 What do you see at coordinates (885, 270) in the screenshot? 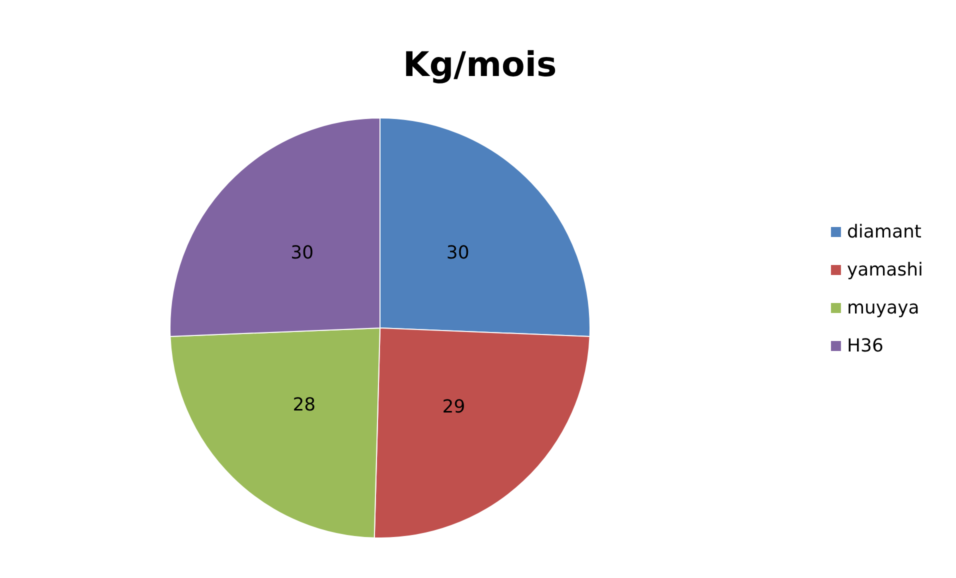
I see `legend-label: yamashi` at bounding box center [885, 270].